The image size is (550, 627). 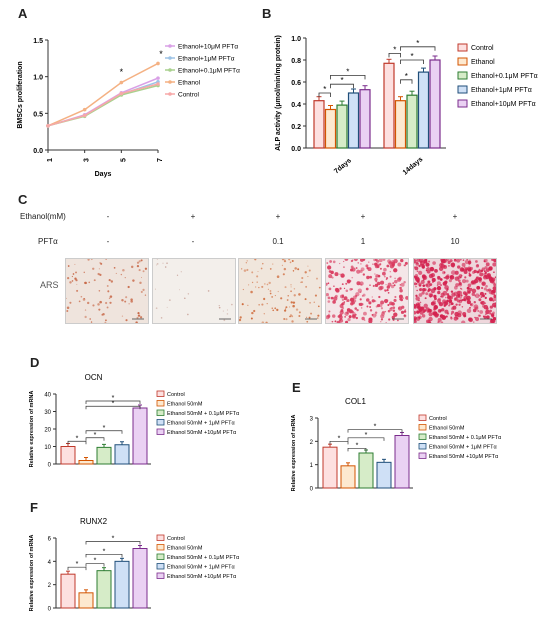 I want to click on x-tick-label: 3, so click(x=87, y=160).